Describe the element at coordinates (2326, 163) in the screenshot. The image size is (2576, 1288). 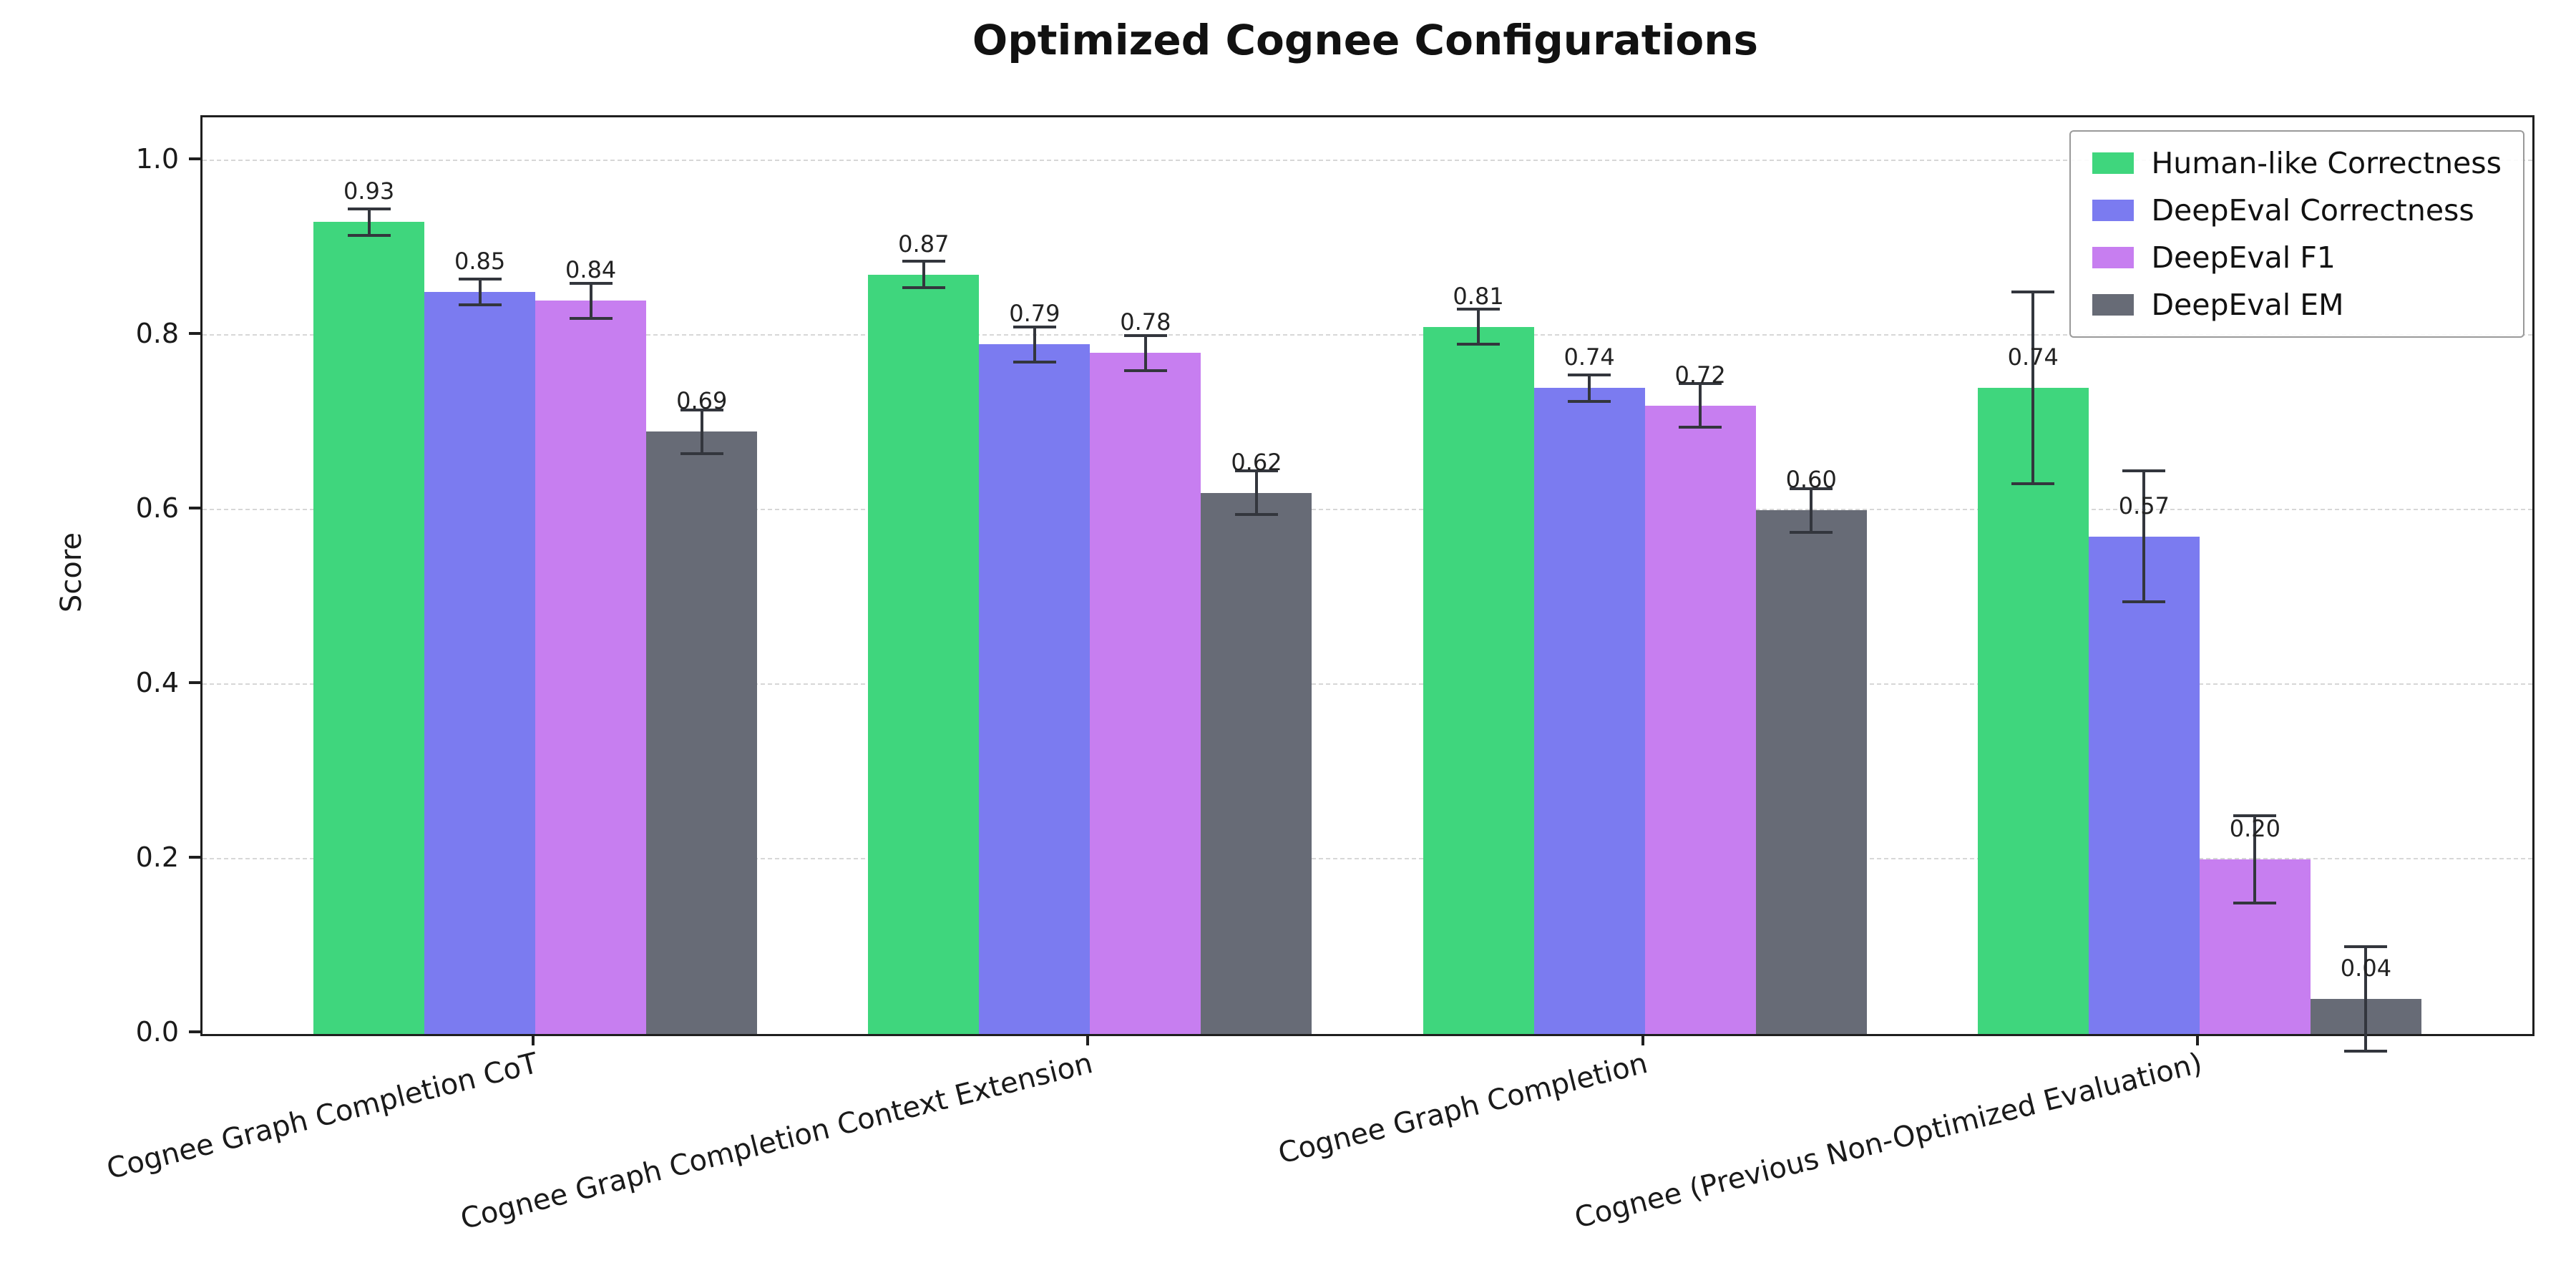
I see `legend-label: Human-like Correctness` at that location.